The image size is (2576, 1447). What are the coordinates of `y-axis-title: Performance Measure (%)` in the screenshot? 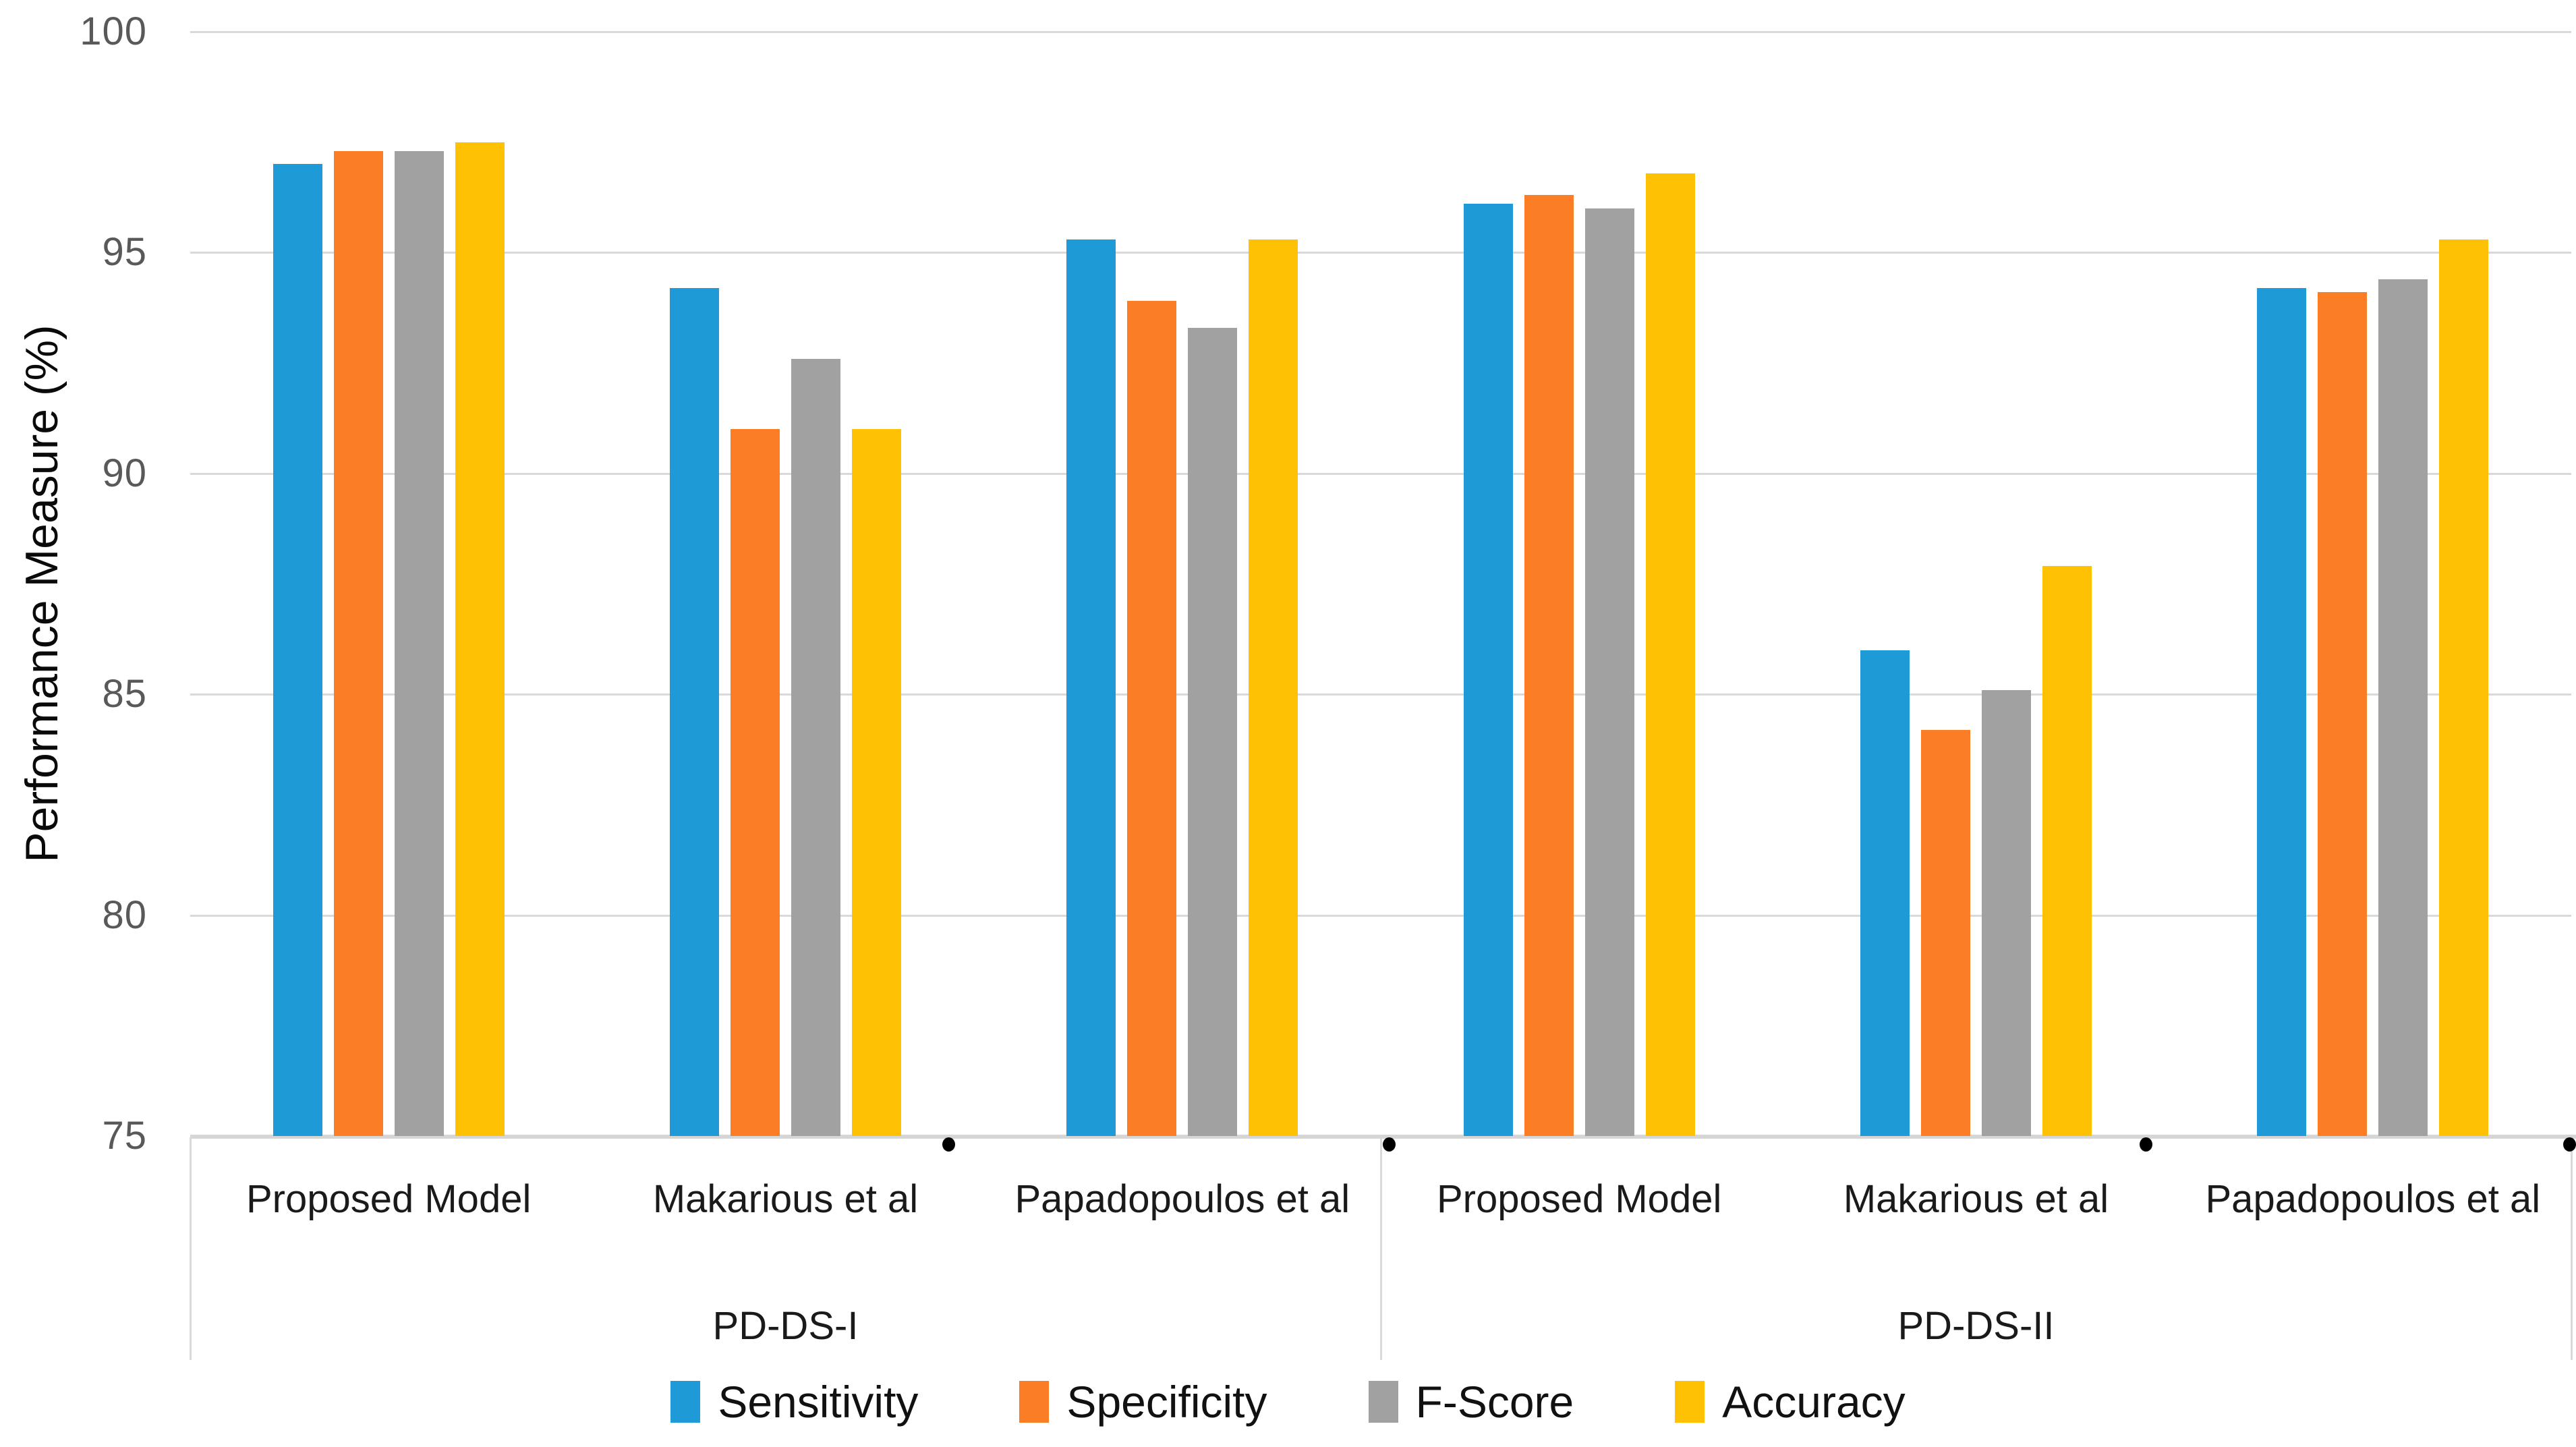 It's located at (41, 593).